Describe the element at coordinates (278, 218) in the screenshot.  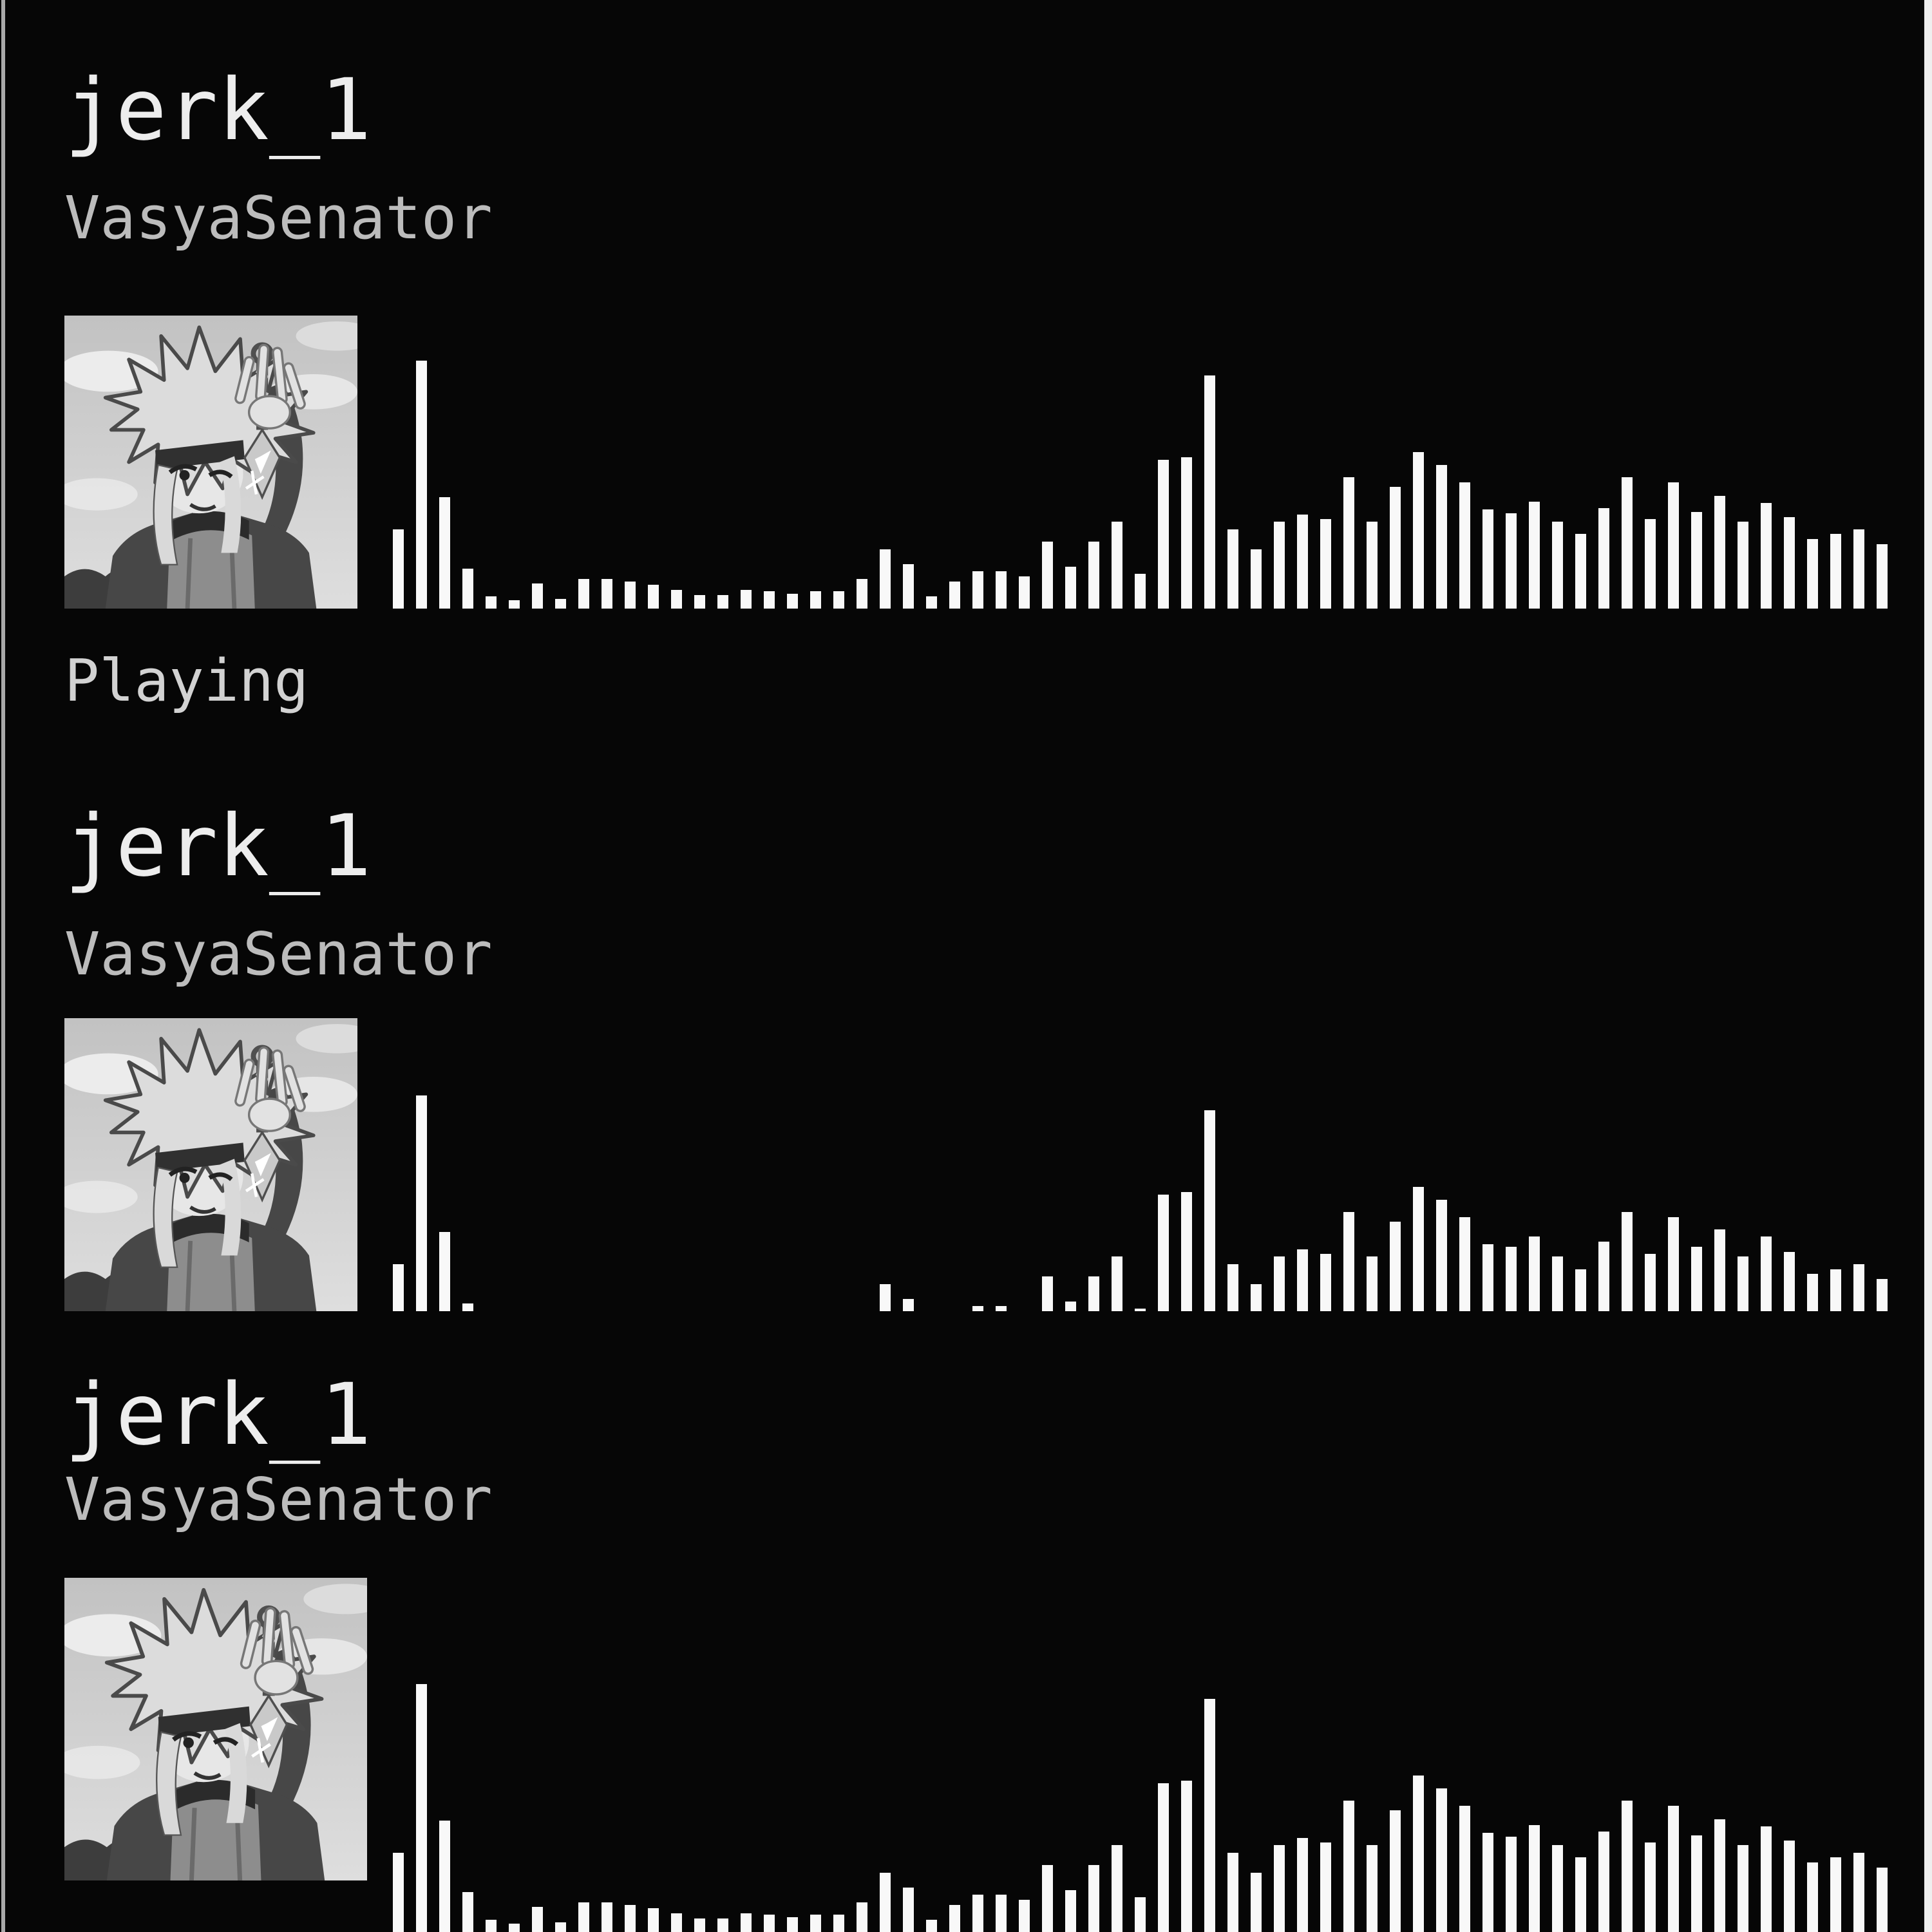
I see `track-artist: VasyaSenator` at that location.